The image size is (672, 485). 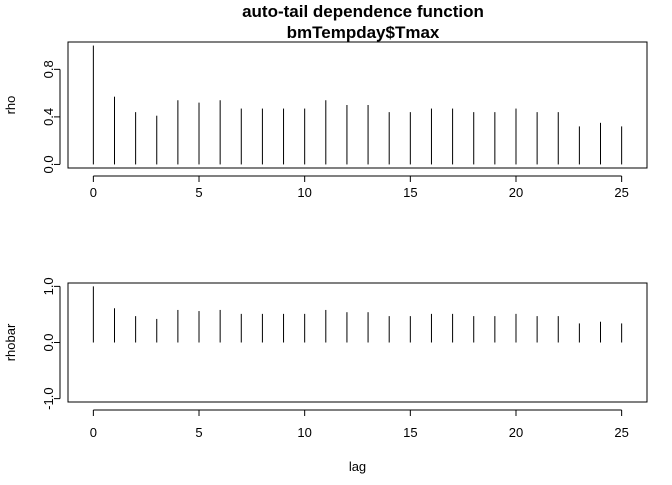 What do you see at coordinates (10, 105) in the screenshot?
I see `y-axis-label: rho` at bounding box center [10, 105].